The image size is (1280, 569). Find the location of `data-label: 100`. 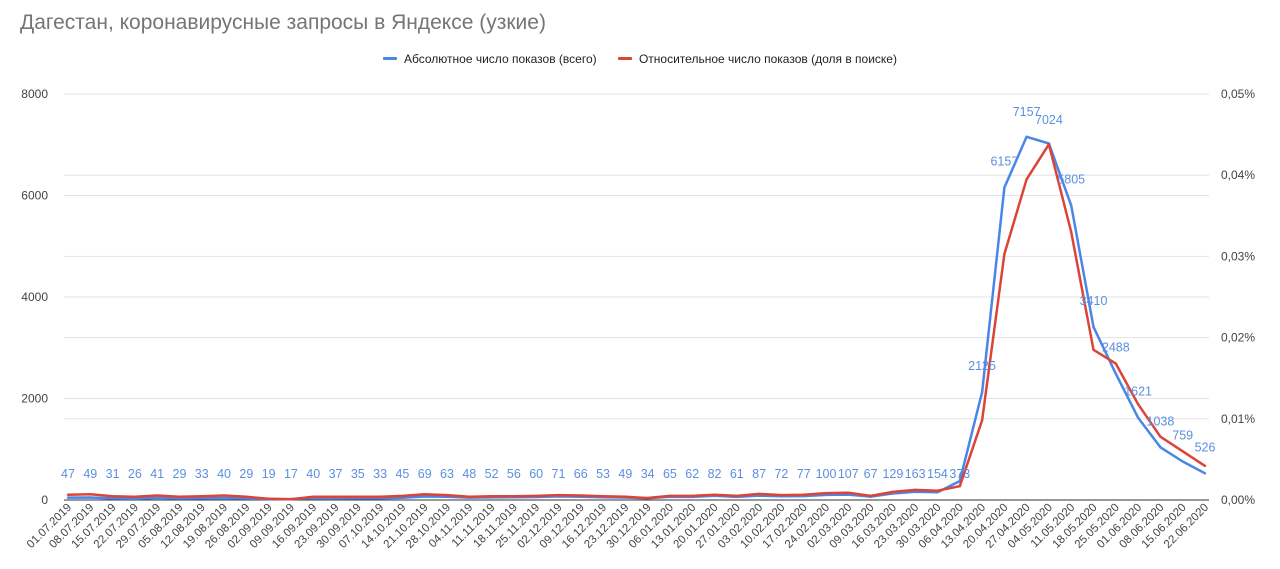

data-label: 100 is located at coordinates (826, 474).